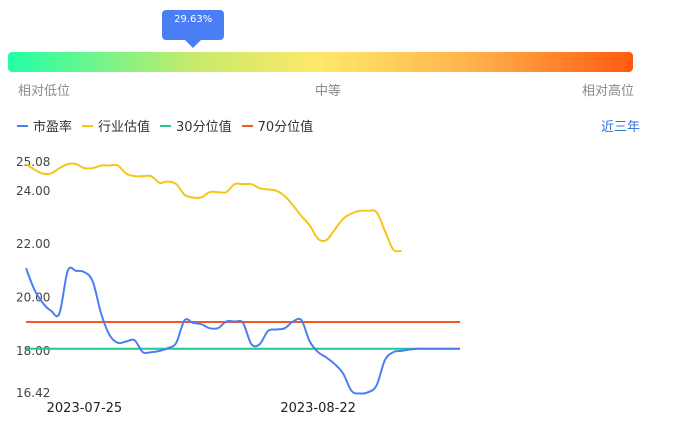 The height and width of the screenshot is (442, 686). What do you see at coordinates (318, 408) in the screenshot?
I see `x-tick-label: 2023-08-22` at bounding box center [318, 408].